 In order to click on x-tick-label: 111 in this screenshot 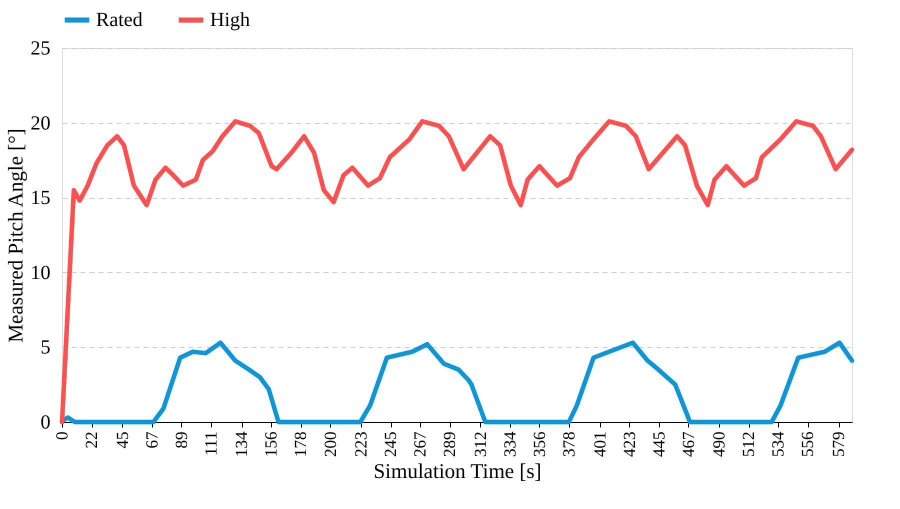, I will do `click(210, 444)`.